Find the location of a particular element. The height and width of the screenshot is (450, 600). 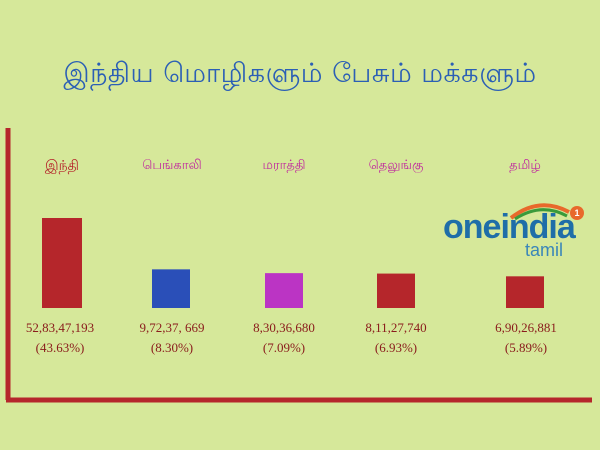

value-label-hindi: 52,83,47,193 (43.63%) is located at coordinates (60, 338).